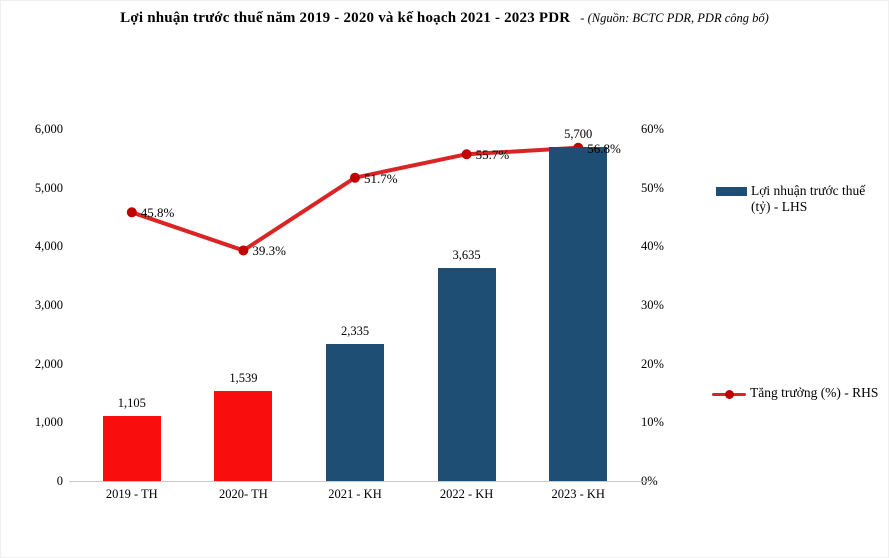 The width and height of the screenshot is (889, 558). What do you see at coordinates (731, 191) in the screenshot?
I see `legend-bar-swatch` at bounding box center [731, 191].